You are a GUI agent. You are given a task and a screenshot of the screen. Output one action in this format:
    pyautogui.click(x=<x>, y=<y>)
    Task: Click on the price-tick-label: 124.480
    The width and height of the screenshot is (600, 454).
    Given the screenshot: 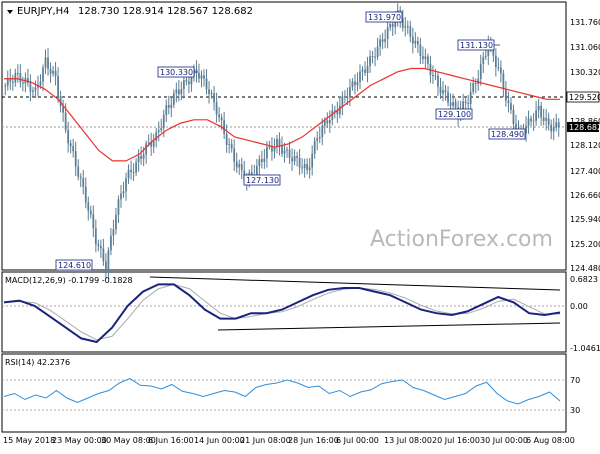 What is the action you would take?
    pyautogui.click(x=585, y=268)
    